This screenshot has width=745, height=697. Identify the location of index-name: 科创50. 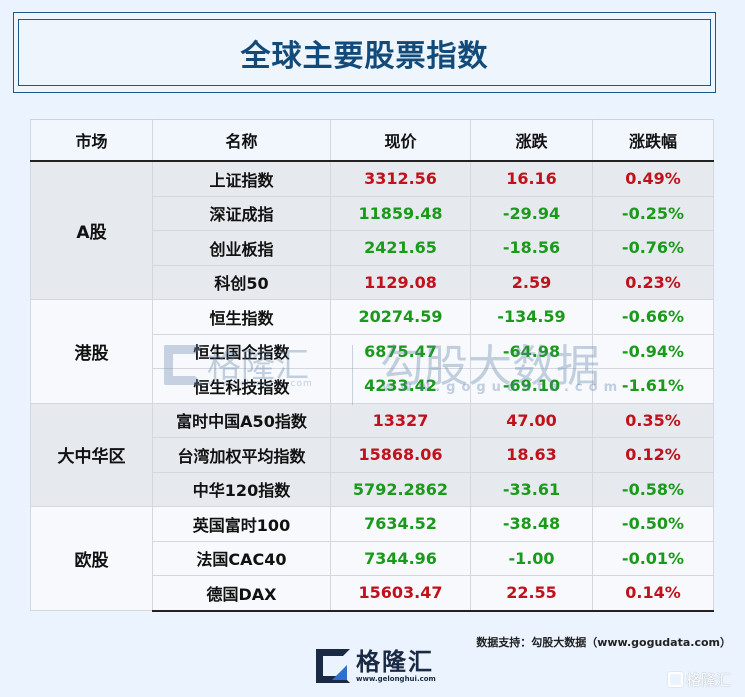
(241, 282).